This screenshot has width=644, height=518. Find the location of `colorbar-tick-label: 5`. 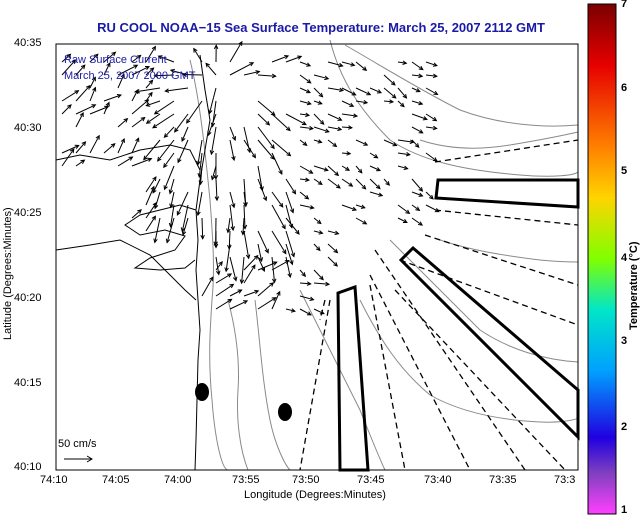

colorbar-tick-label: 5 is located at coordinates (624, 171).